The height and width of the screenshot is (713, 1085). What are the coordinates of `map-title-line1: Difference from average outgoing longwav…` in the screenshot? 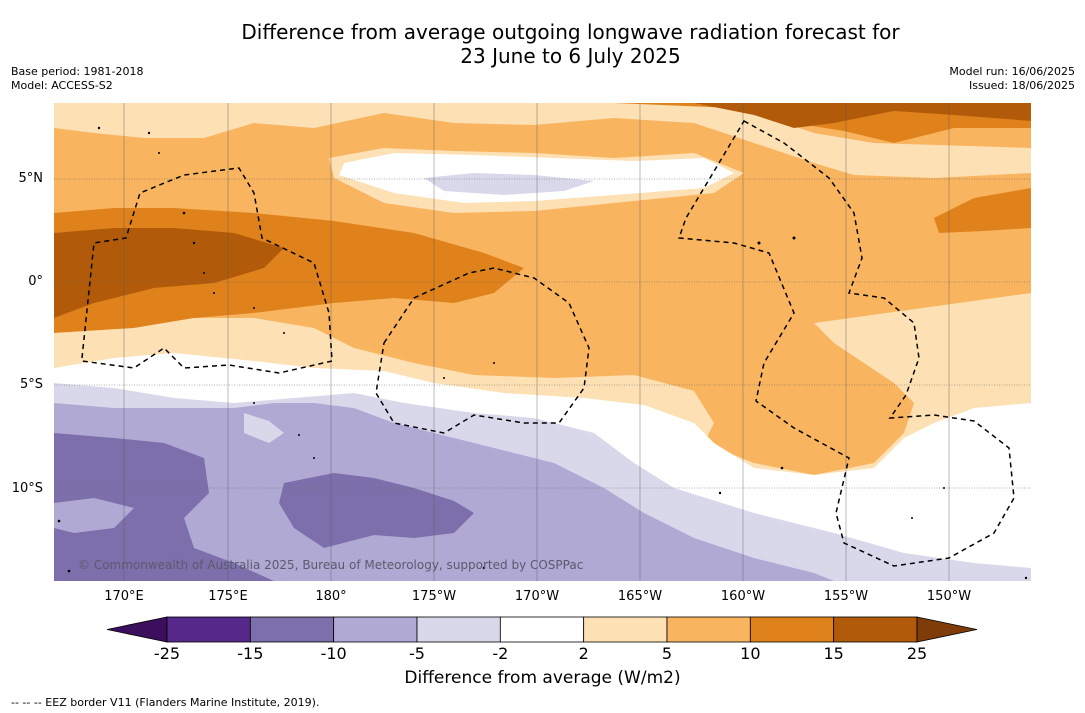 It's located at (570, 32).